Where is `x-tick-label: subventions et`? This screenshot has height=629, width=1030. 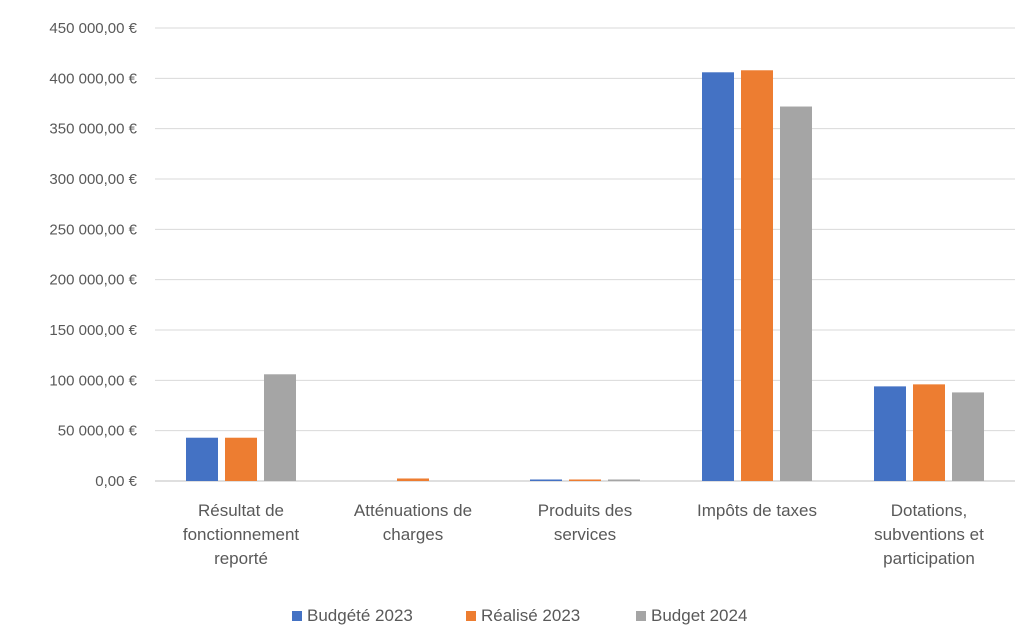
x-tick-label: subventions et is located at coordinates (929, 534).